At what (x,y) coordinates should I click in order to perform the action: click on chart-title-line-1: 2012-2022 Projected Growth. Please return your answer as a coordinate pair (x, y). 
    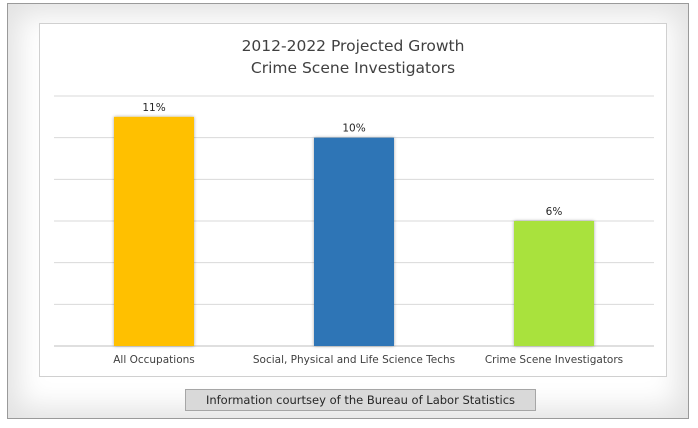
    Looking at the image, I should click on (353, 46).